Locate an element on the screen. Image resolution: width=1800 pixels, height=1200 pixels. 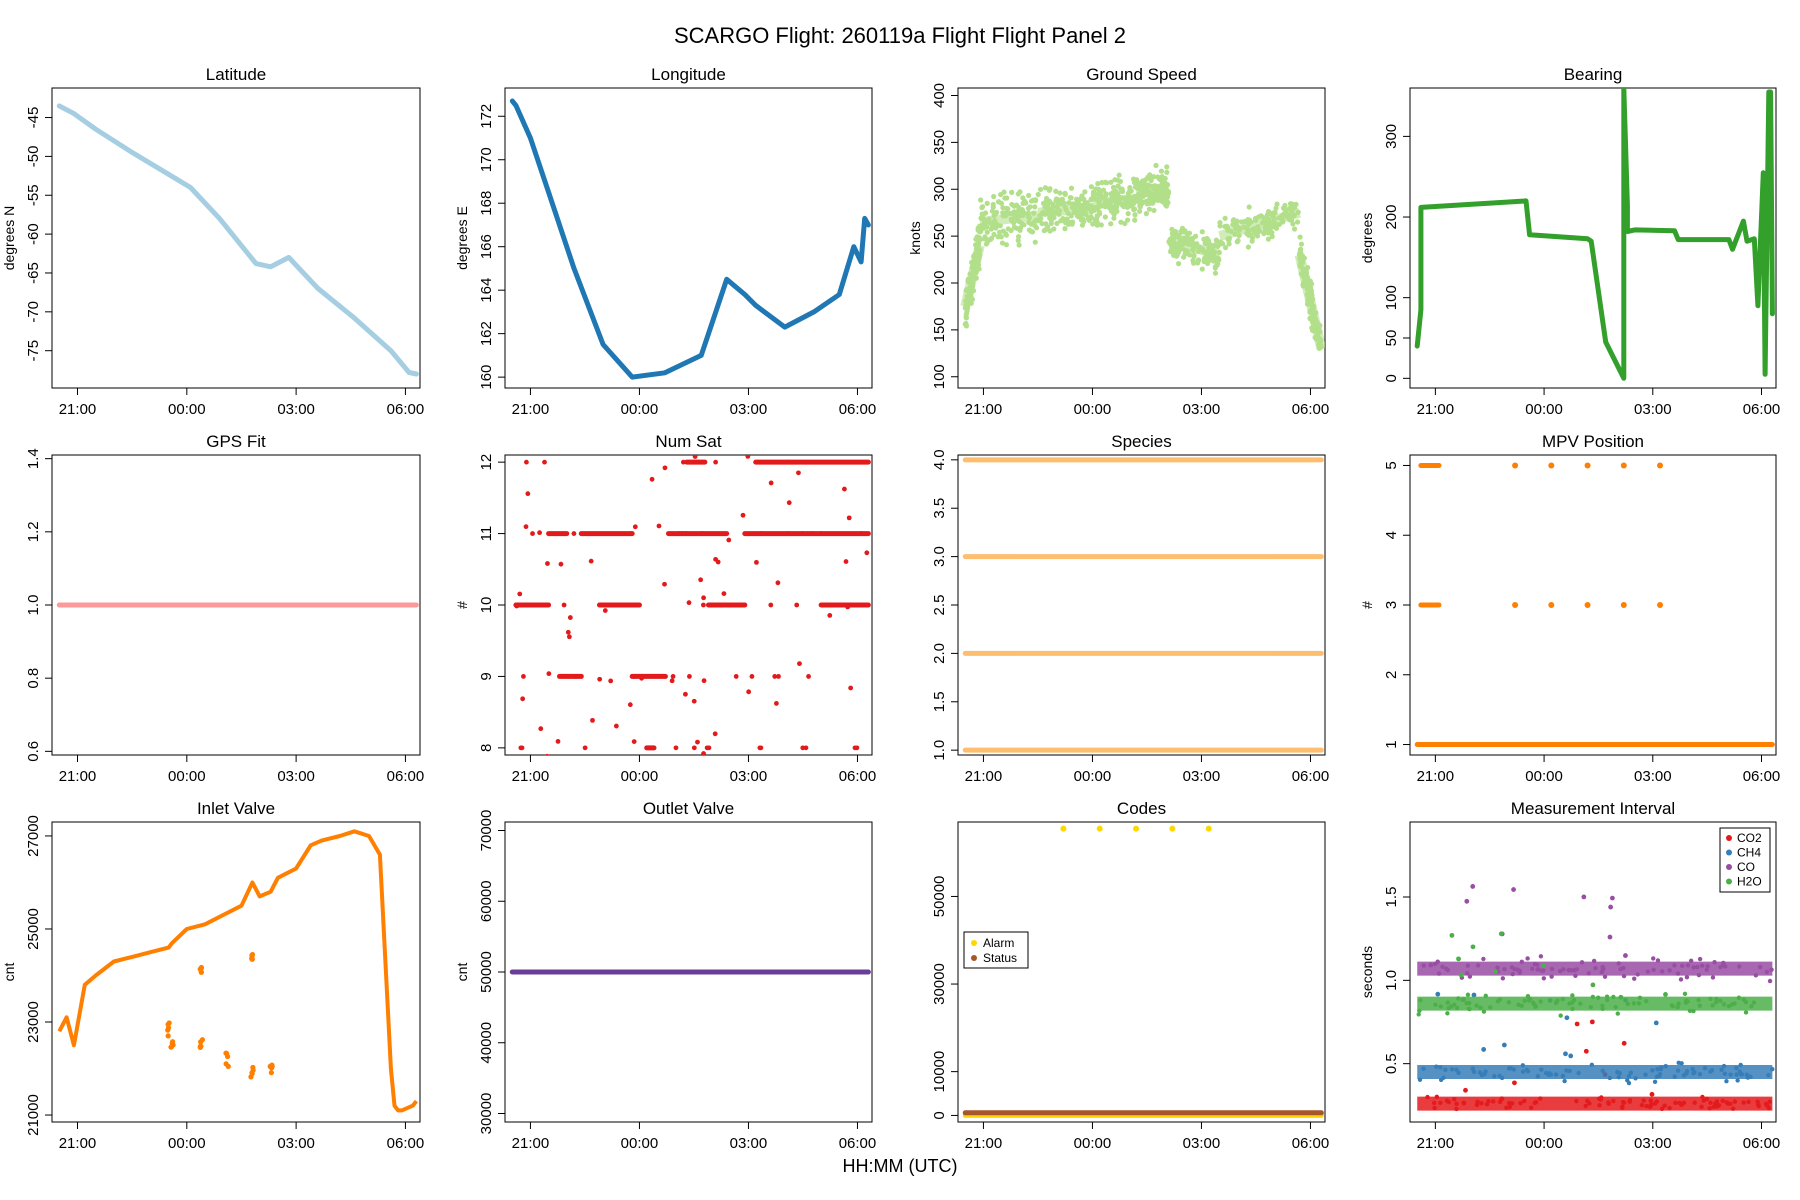
y-tick-label: 300 is located at coordinates (939, 189).